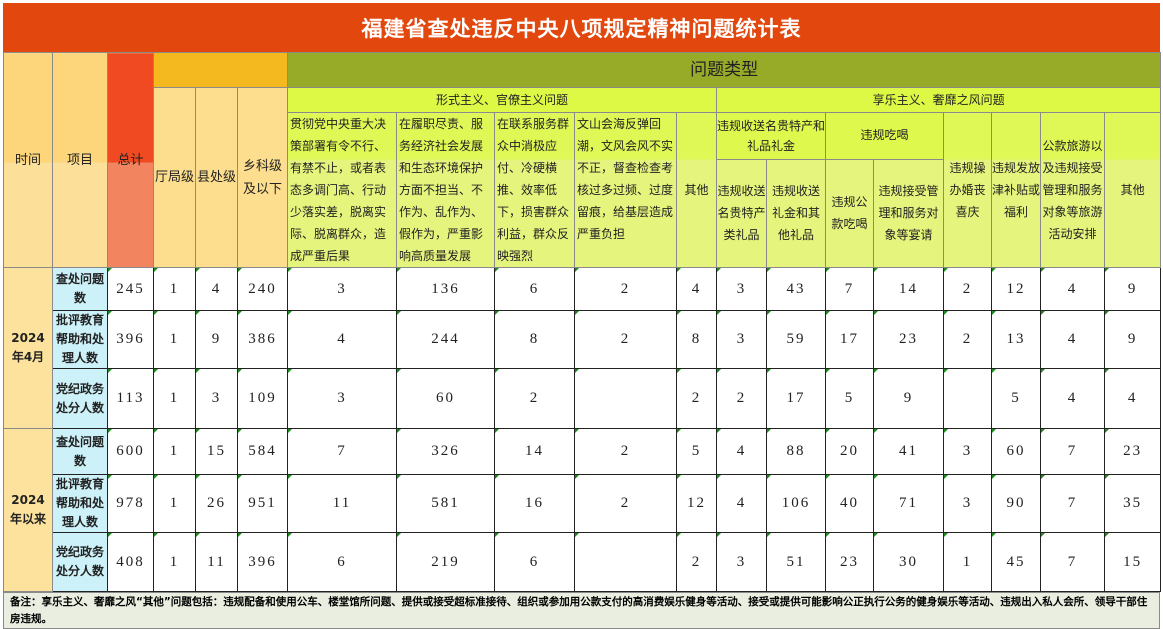  Describe the element at coordinates (130, 160) in the screenshot. I see `header-total: 总计` at that location.